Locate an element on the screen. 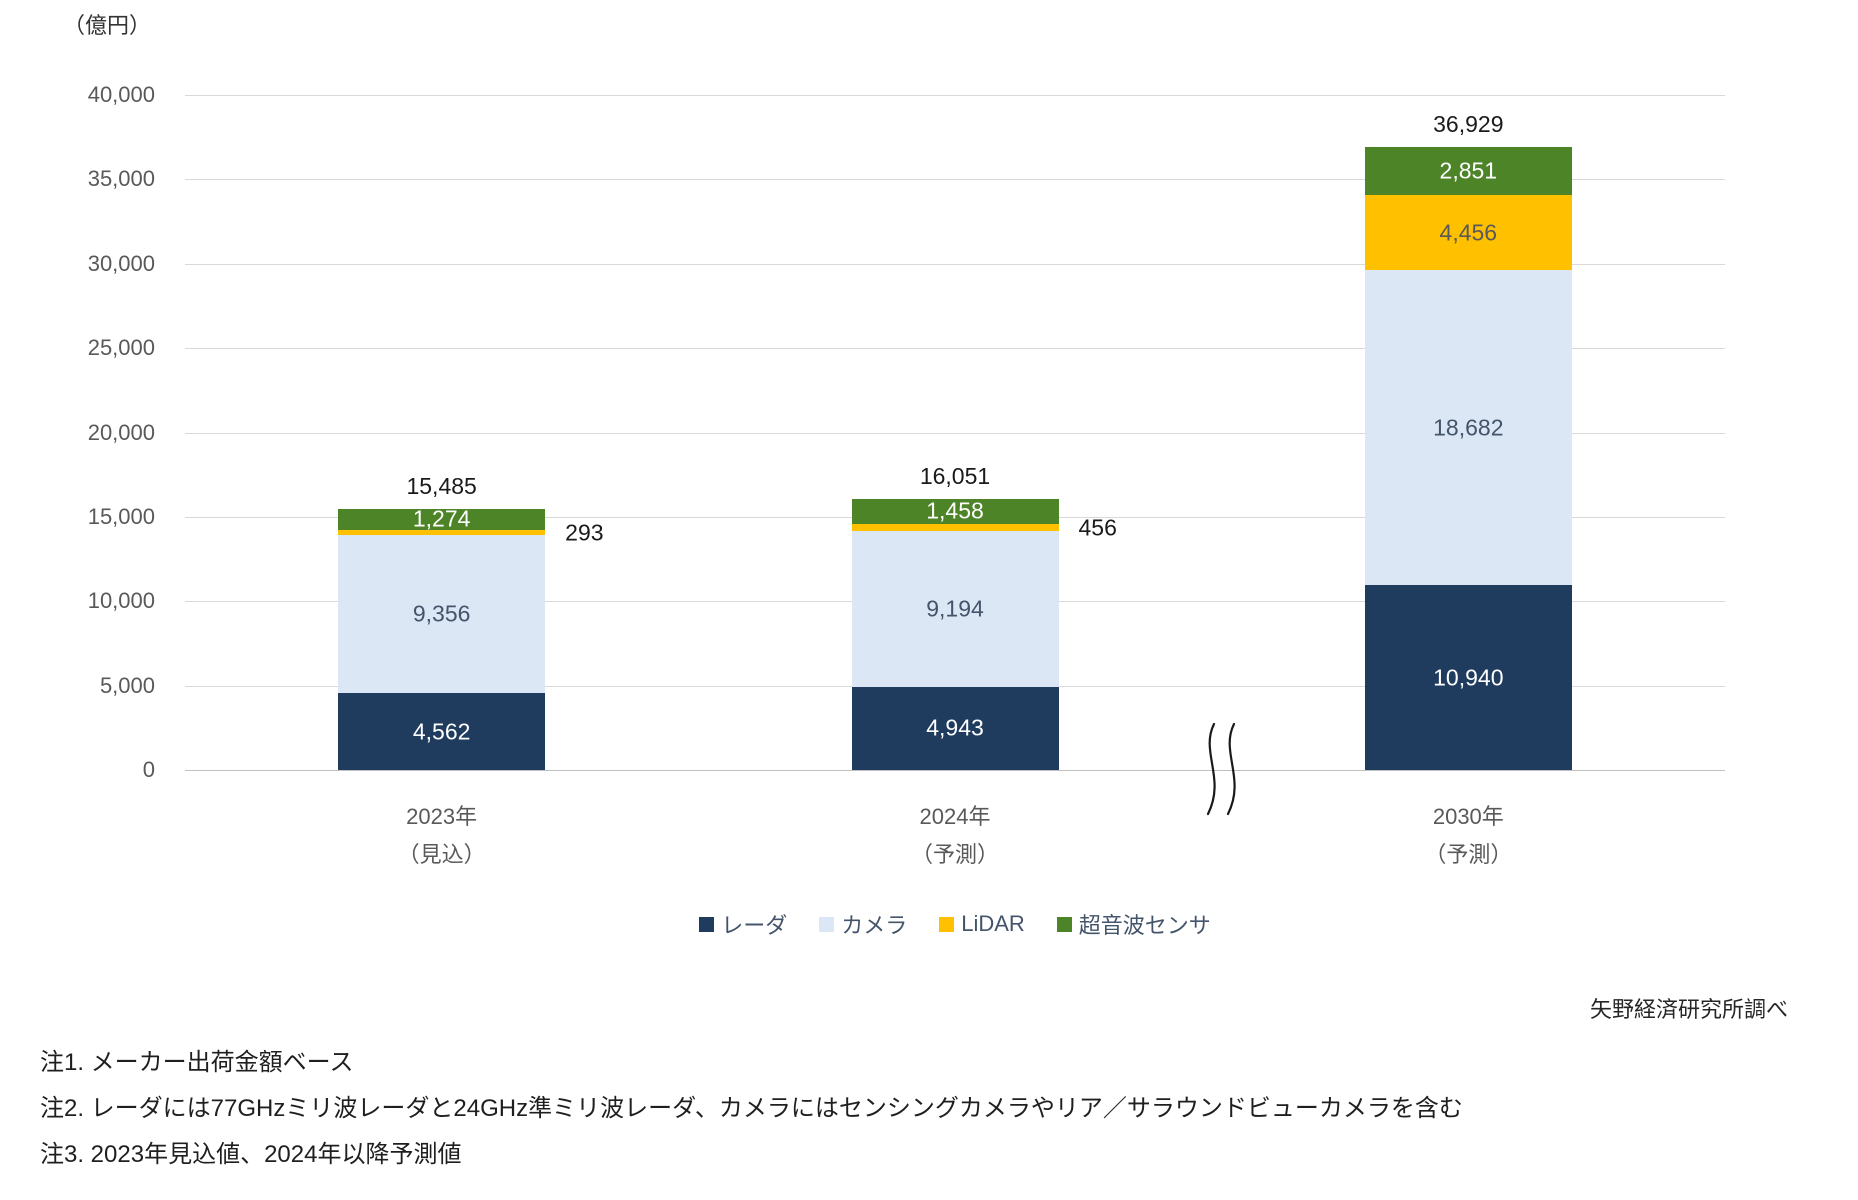  segment-value-label: 9,356 is located at coordinates (441, 613).